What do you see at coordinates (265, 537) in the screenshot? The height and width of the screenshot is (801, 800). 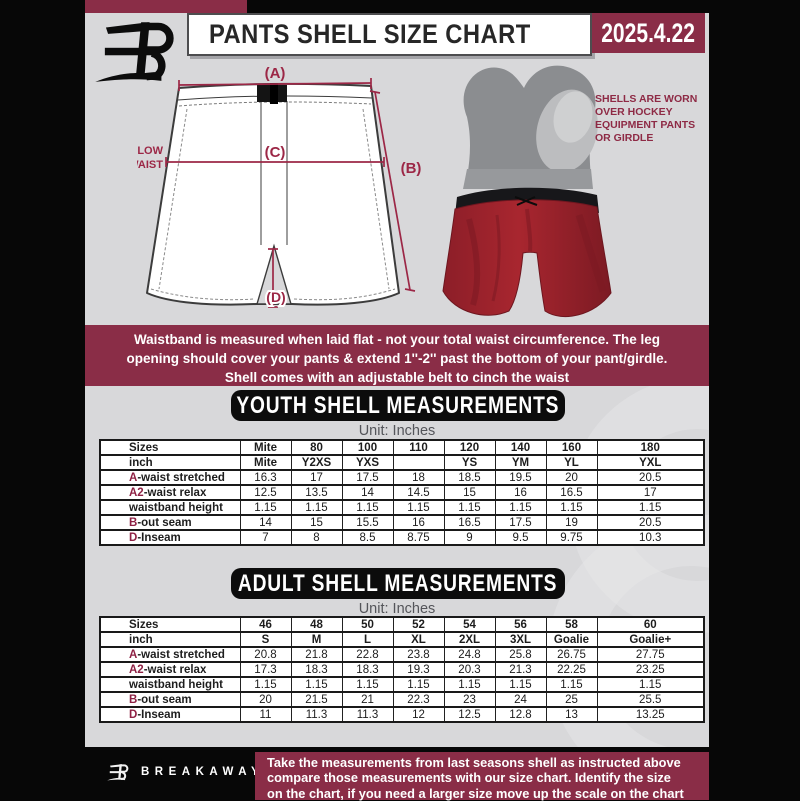 I see `size-cell: 7` at bounding box center [265, 537].